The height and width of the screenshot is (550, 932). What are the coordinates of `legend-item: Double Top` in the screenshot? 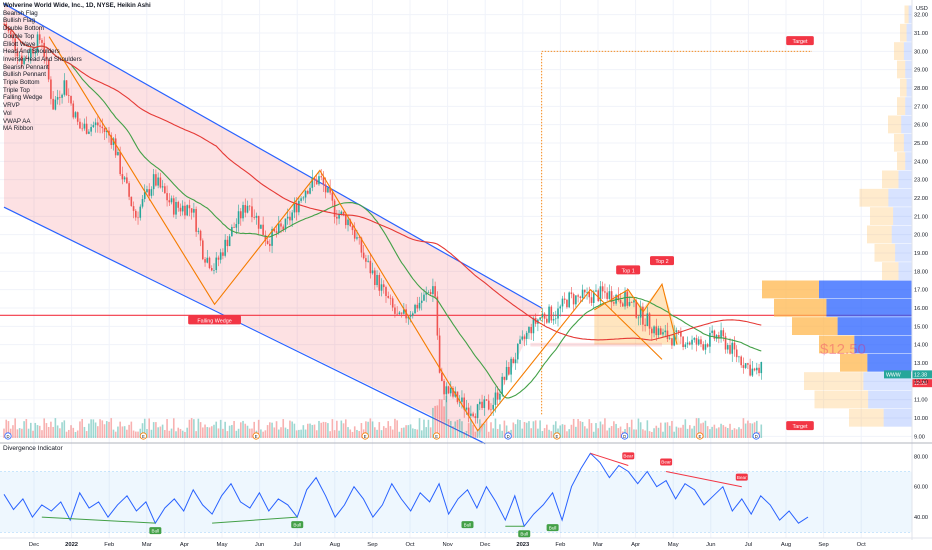 It's located at (19, 36).